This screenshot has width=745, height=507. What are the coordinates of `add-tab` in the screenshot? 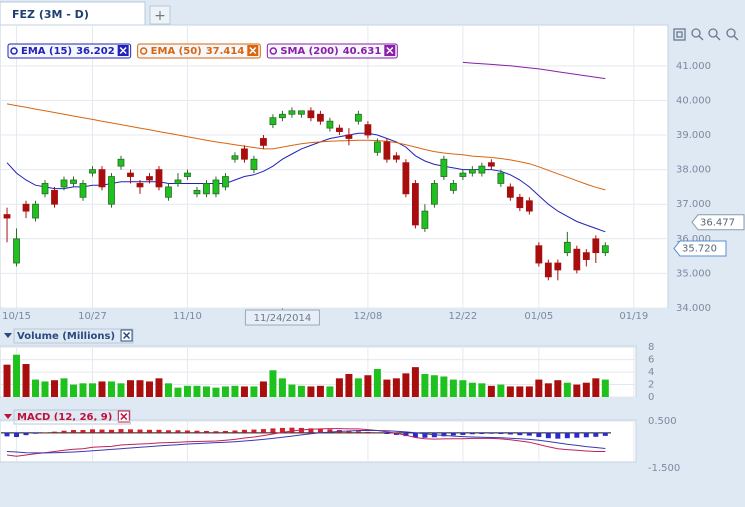 It's located at (160, 15).